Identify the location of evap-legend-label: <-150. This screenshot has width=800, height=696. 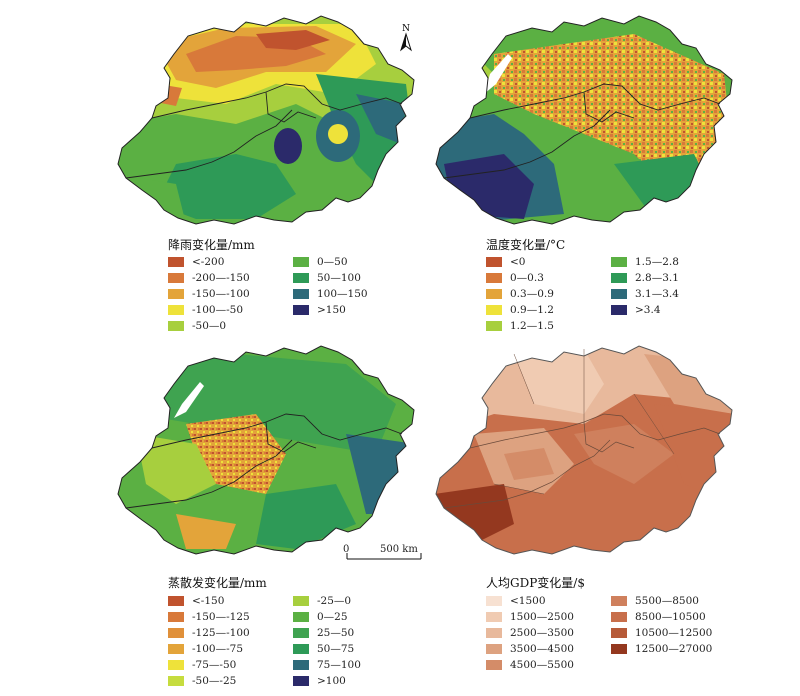
(208, 600).